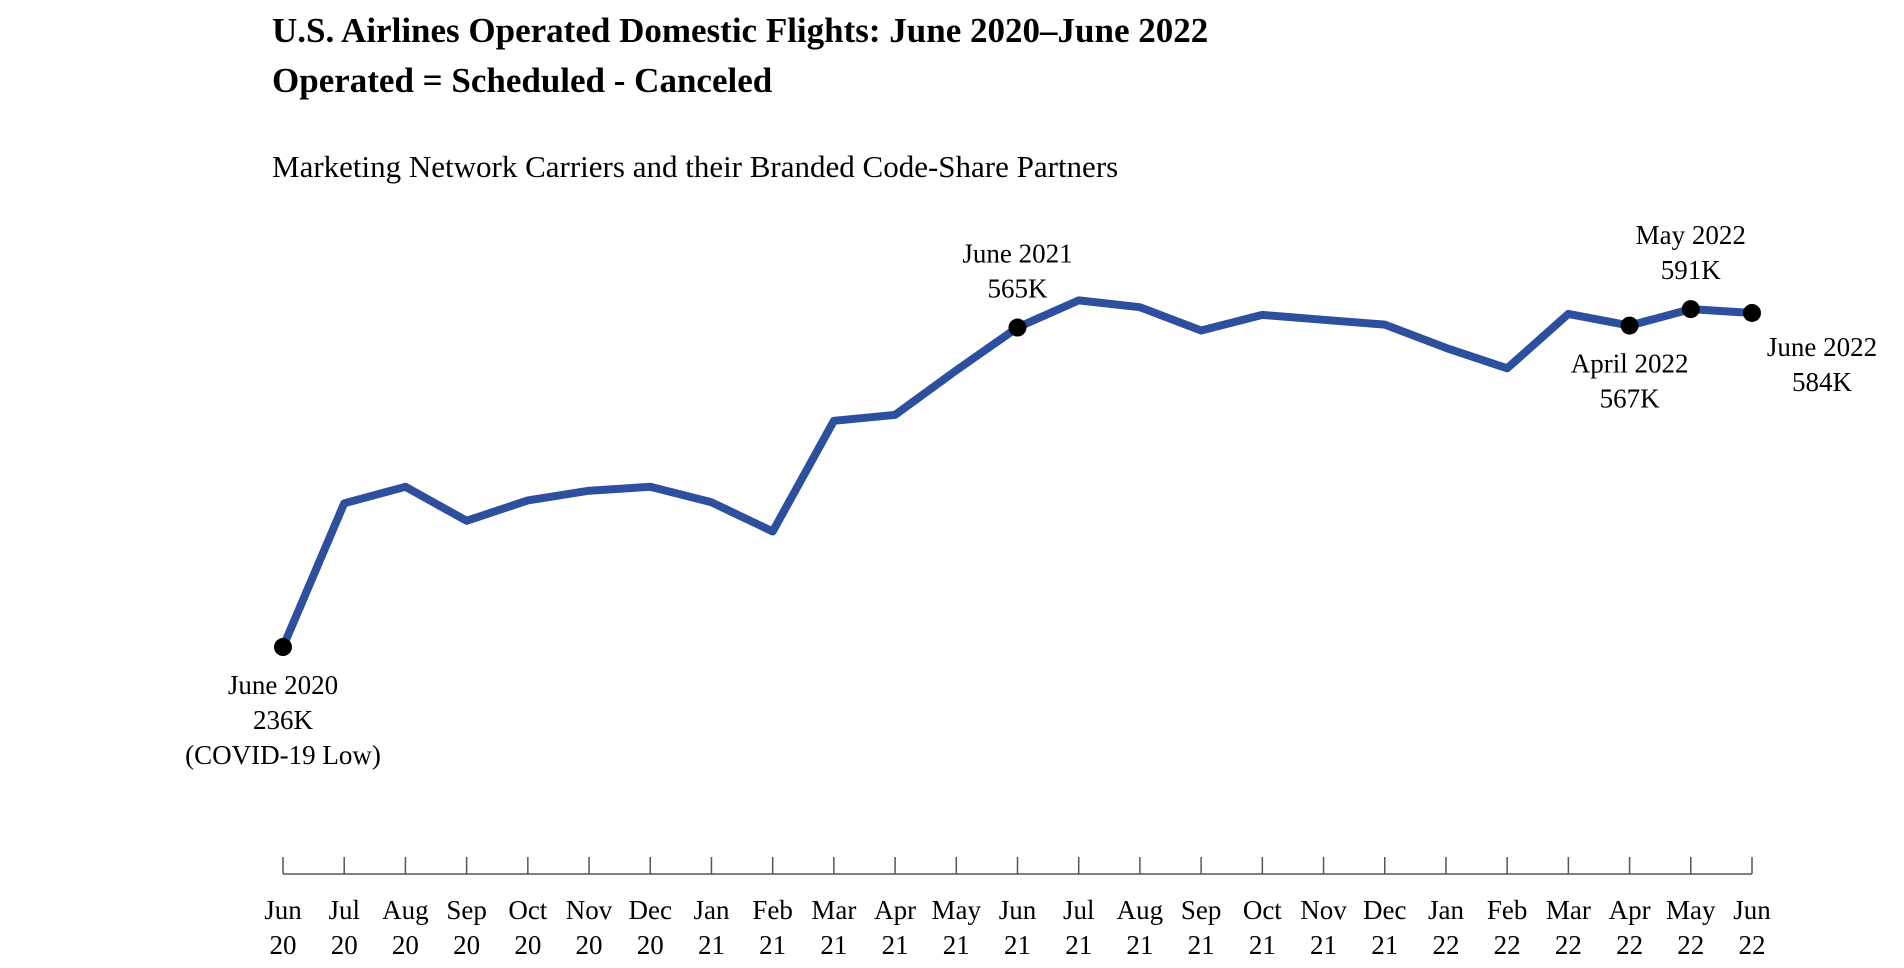  What do you see at coordinates (1822, 364) in the screenshot?
I see `annotation-label: June 2022 584K` at bounding box center [1822, 364].